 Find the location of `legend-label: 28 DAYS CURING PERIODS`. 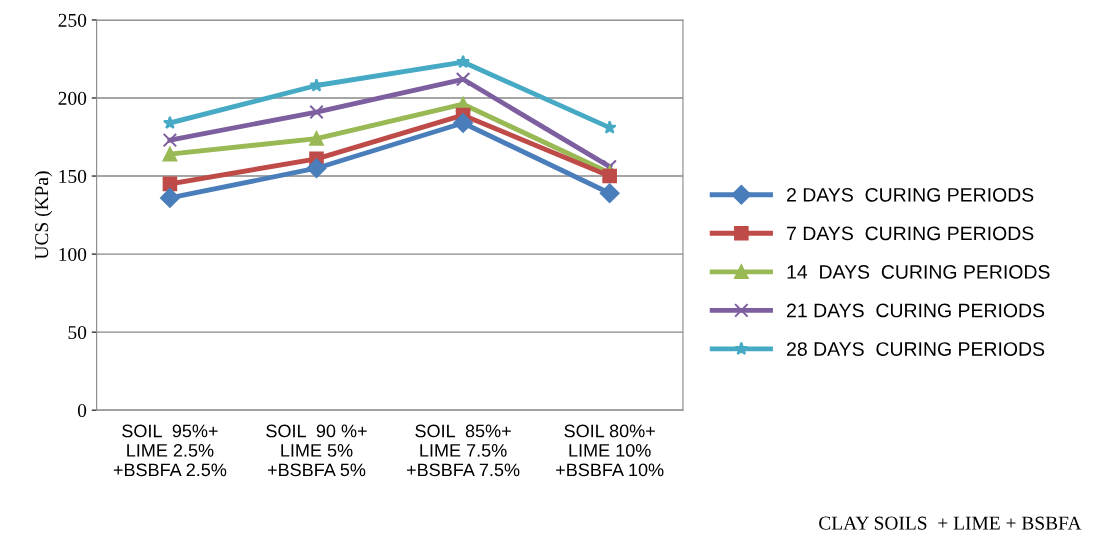

legend-label: 28 DAYS CURING PERIODS is located at coordinates (916, 349).